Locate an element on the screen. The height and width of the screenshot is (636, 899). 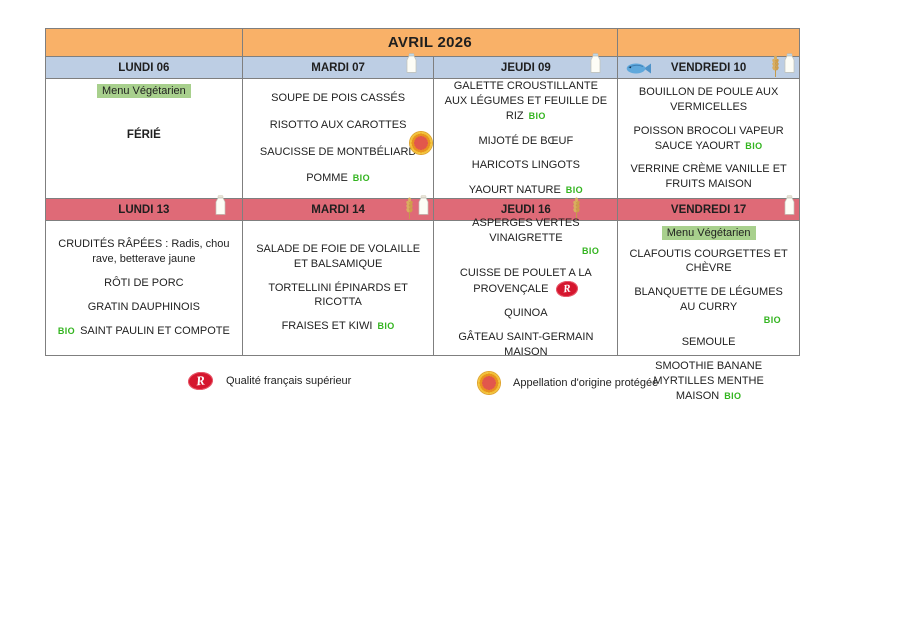
legend-aop: Appellation d'origine protégée is located at coordinates (568, 383).